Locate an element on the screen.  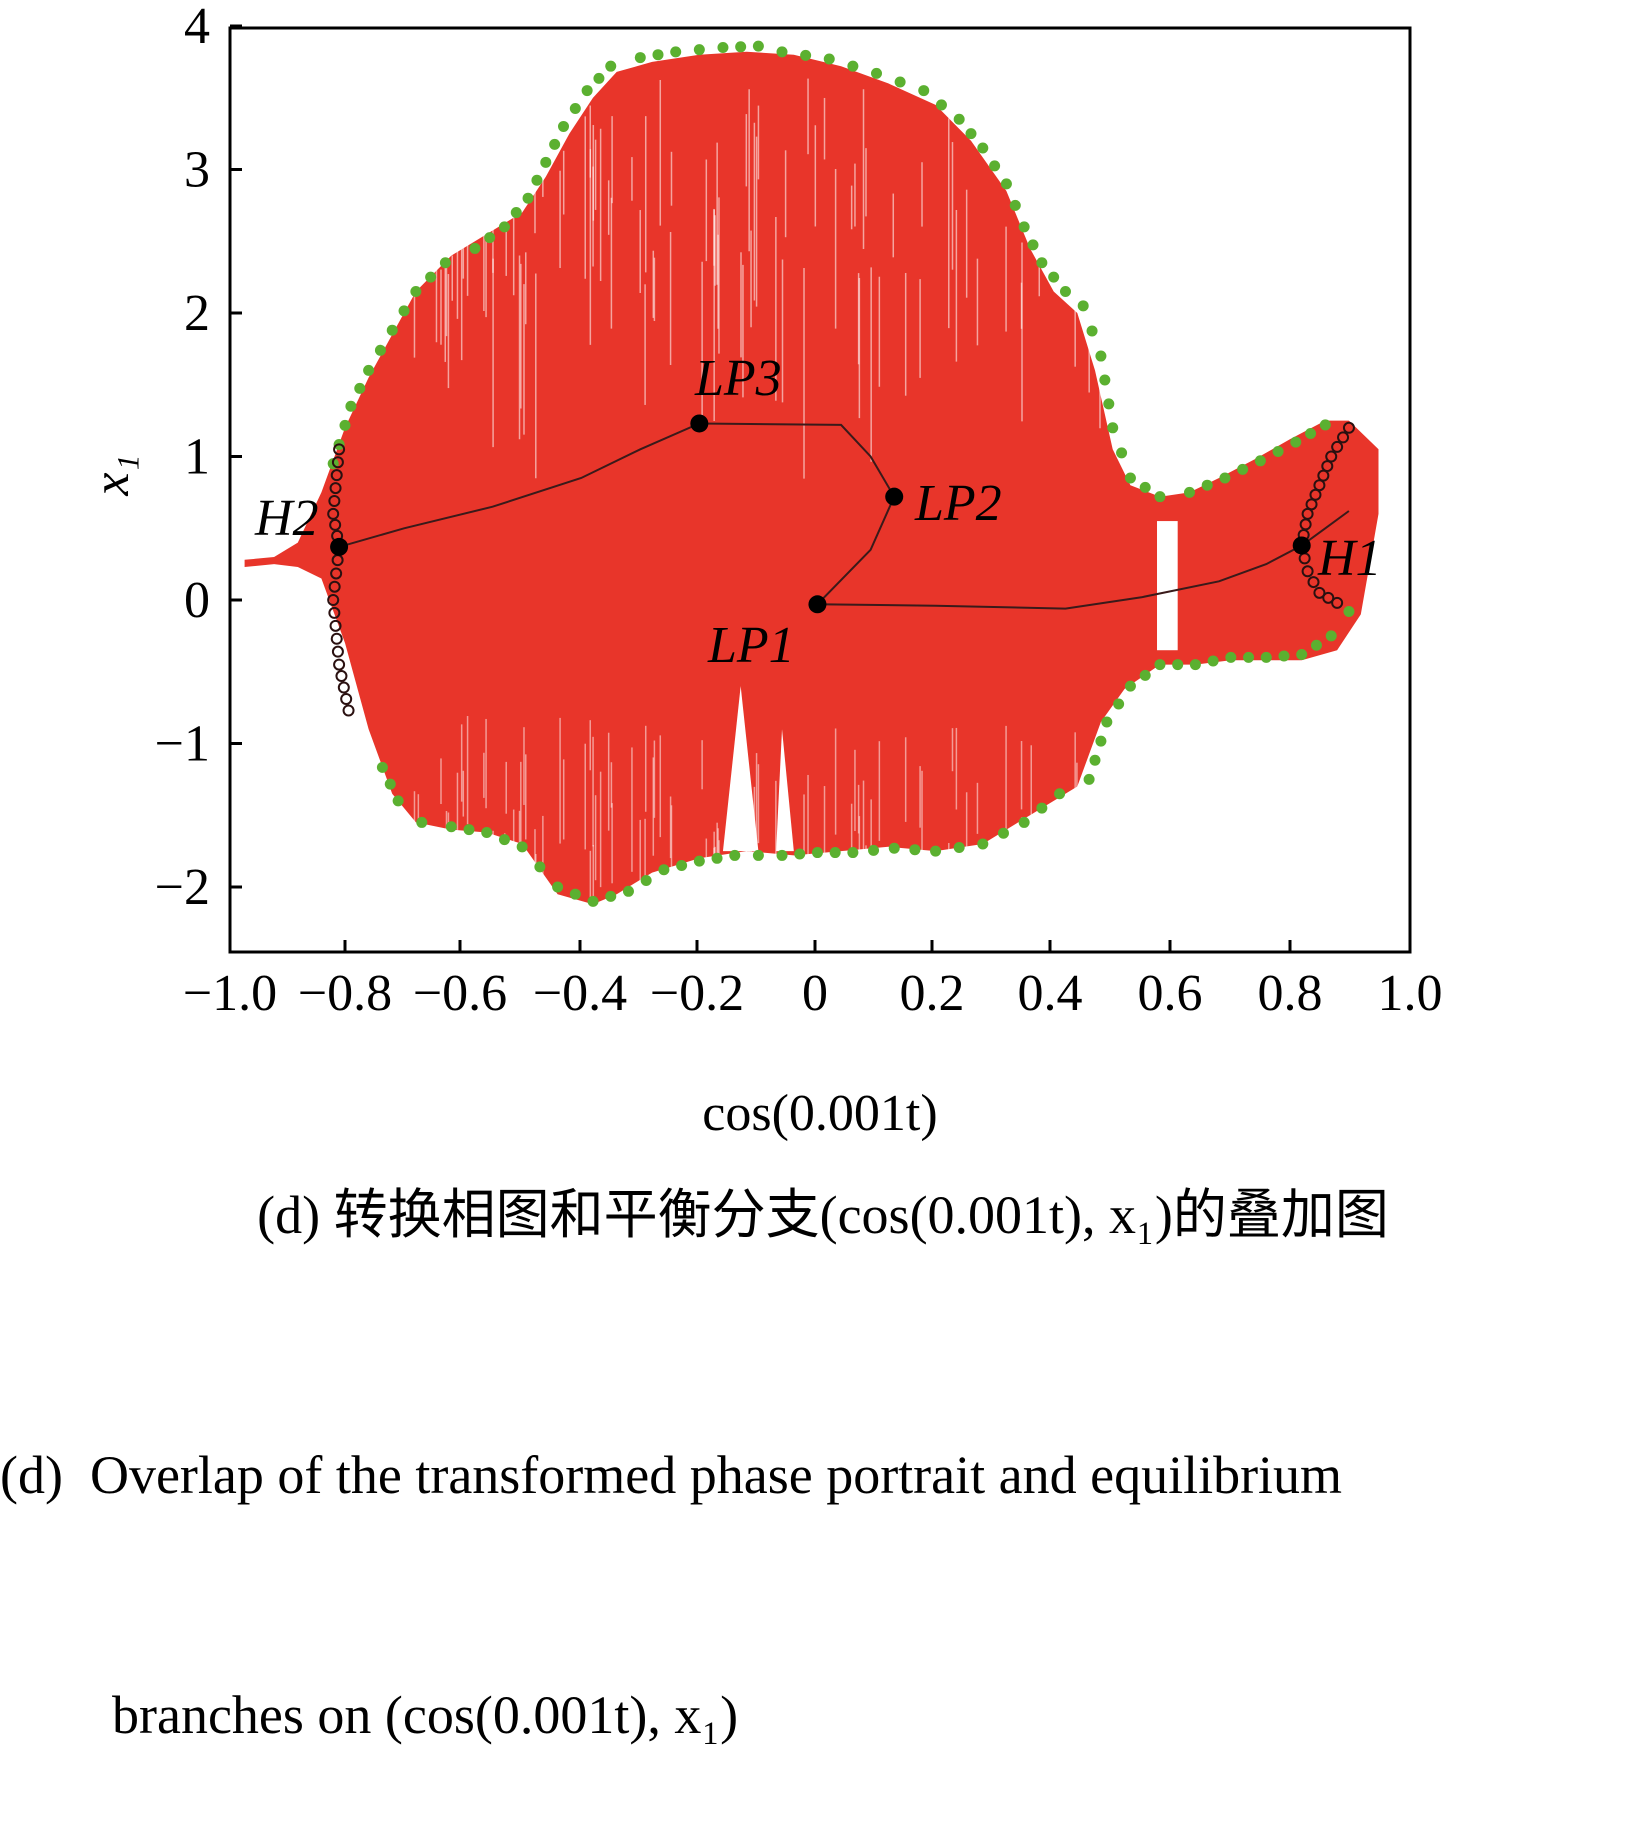
x-tick-label: 1.0 is located at coordinates (1410, 993).